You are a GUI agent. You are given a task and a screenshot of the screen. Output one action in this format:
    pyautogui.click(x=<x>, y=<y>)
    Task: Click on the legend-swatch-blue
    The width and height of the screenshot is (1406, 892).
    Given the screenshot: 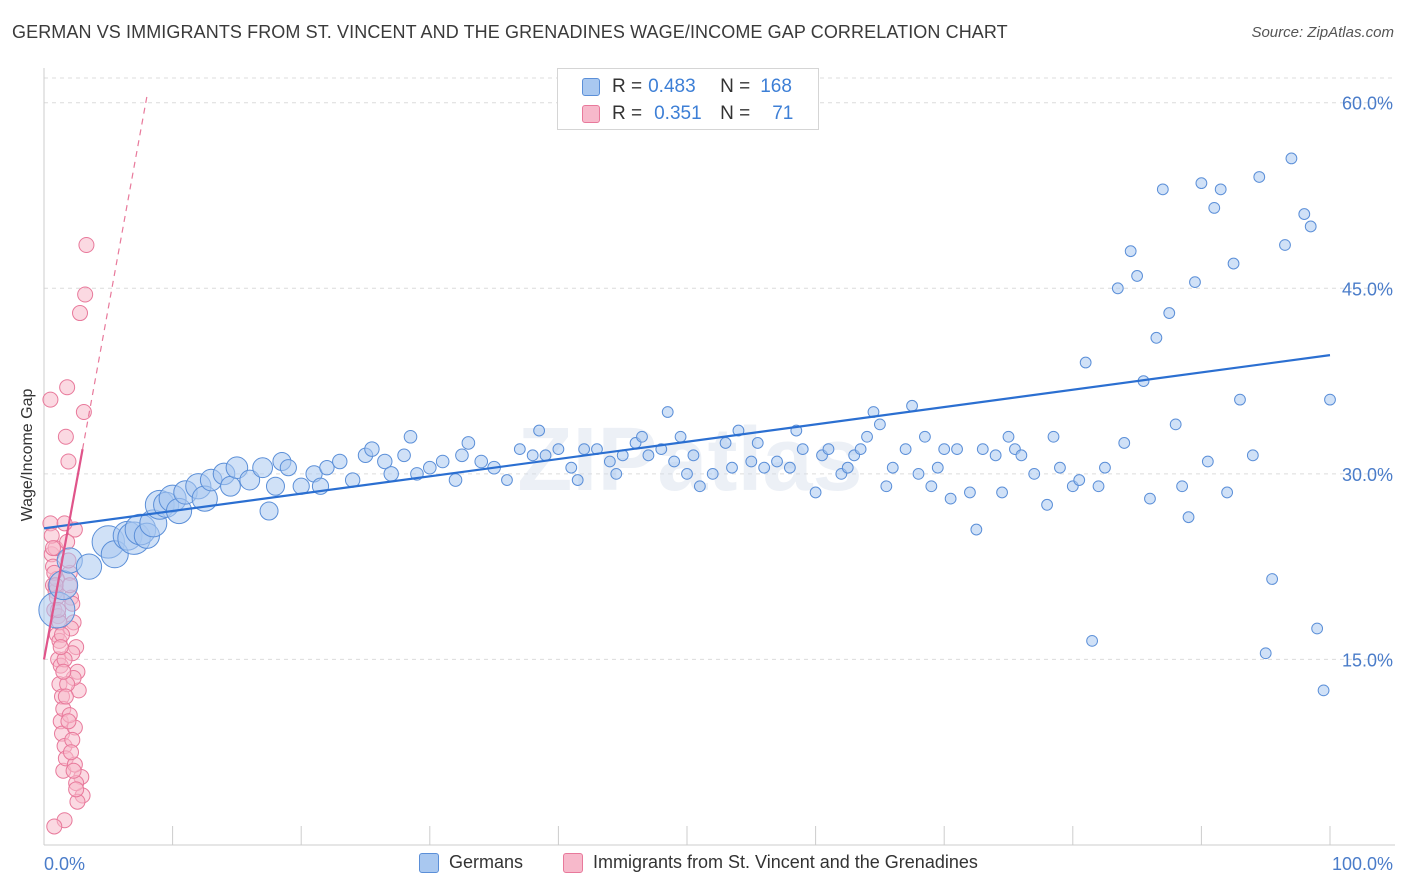 What is the action you would take?
    pyautogui.click(x=591, y=87)
    